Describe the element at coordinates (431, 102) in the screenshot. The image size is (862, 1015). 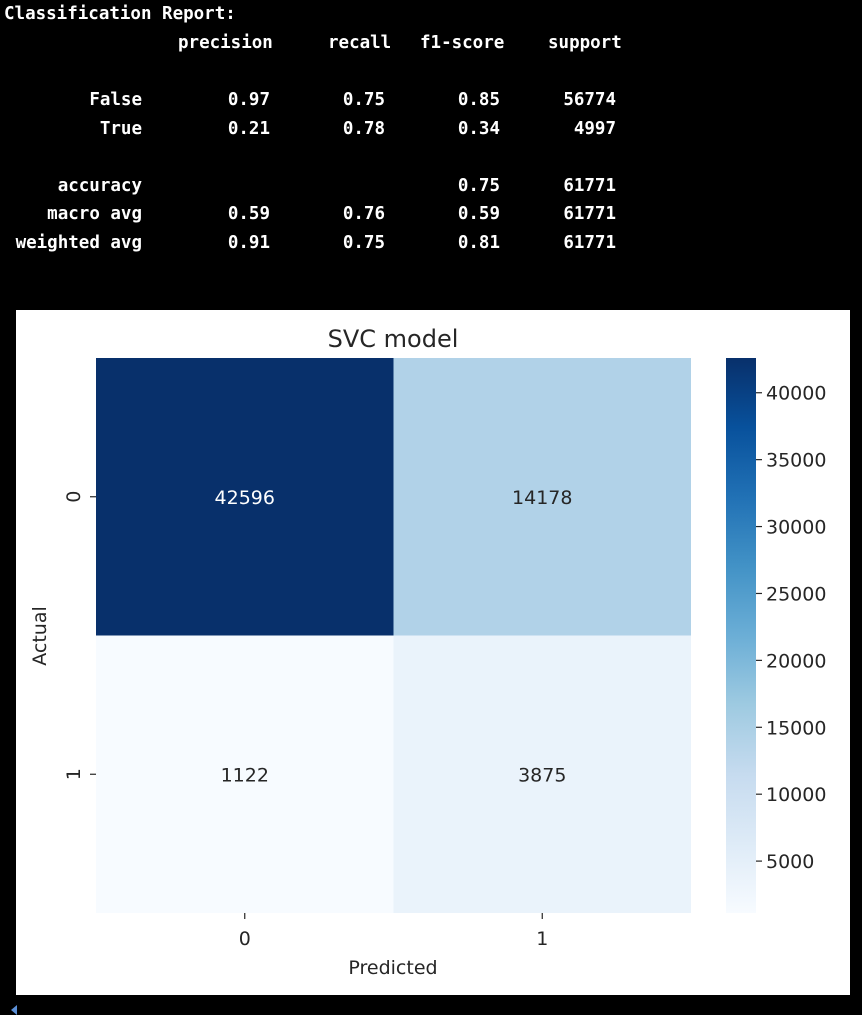
I see `report-row-false: False 0.97 0.75 0.85 56774` at that location.